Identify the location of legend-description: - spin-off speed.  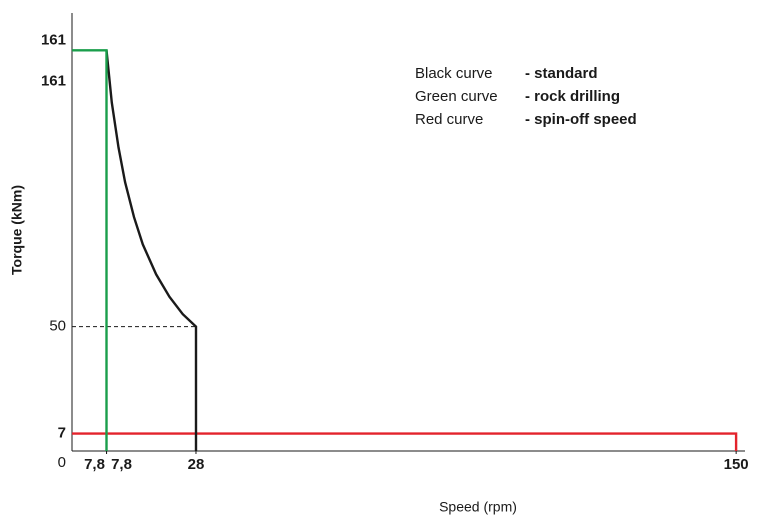
(581, 119).